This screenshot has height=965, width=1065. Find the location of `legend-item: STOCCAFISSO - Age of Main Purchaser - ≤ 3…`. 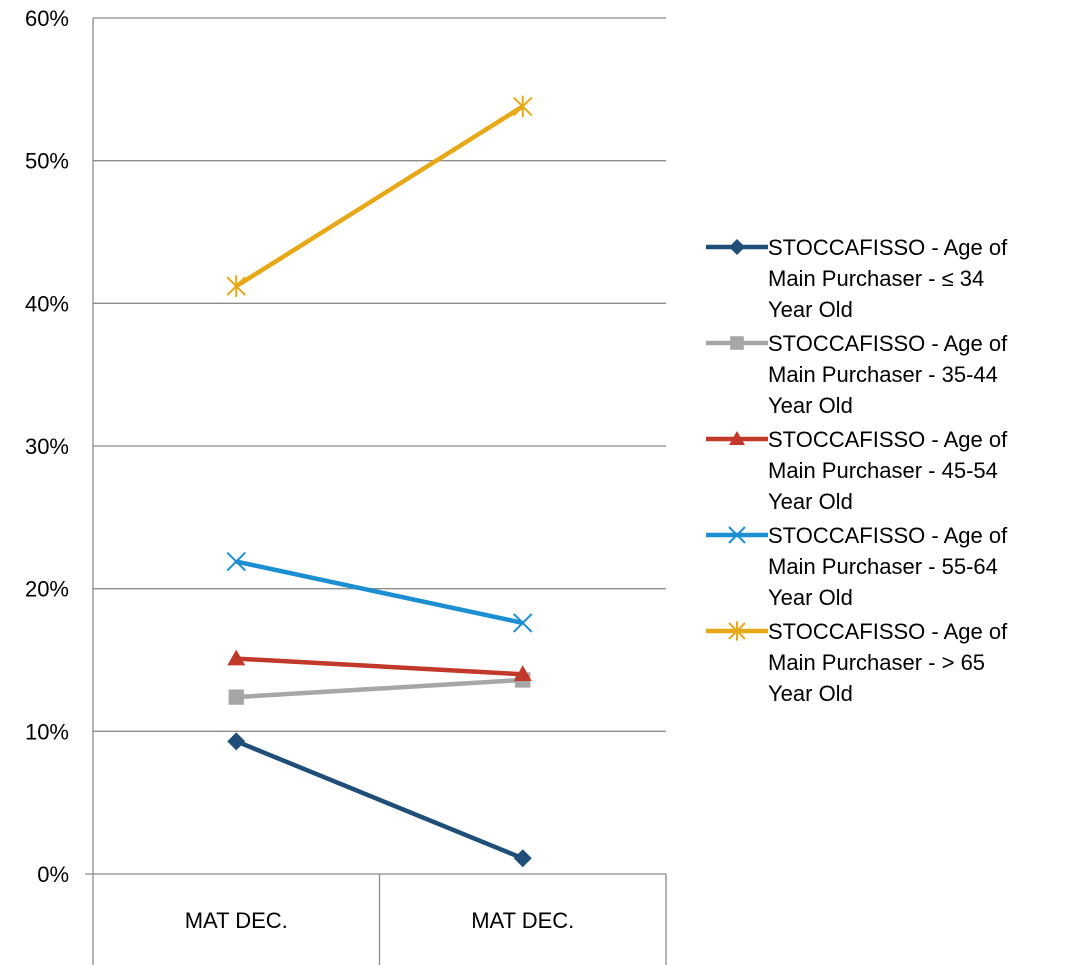

legend-item: STOCCAFISSO - Age of Main Purchaser - ≤ 3… is located at coordinates (883, 278).